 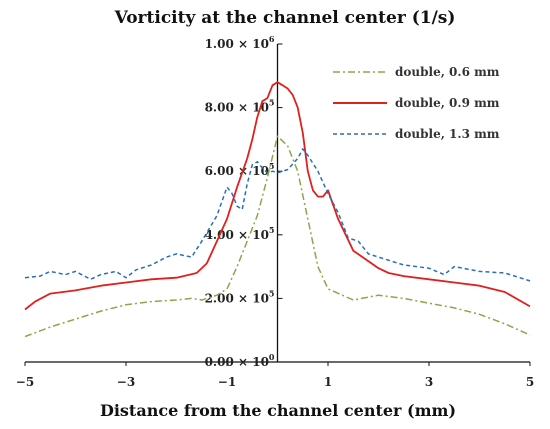 I want to click on y-tick-label: 4.00 × 10⁵, so click(x=240, y=233).